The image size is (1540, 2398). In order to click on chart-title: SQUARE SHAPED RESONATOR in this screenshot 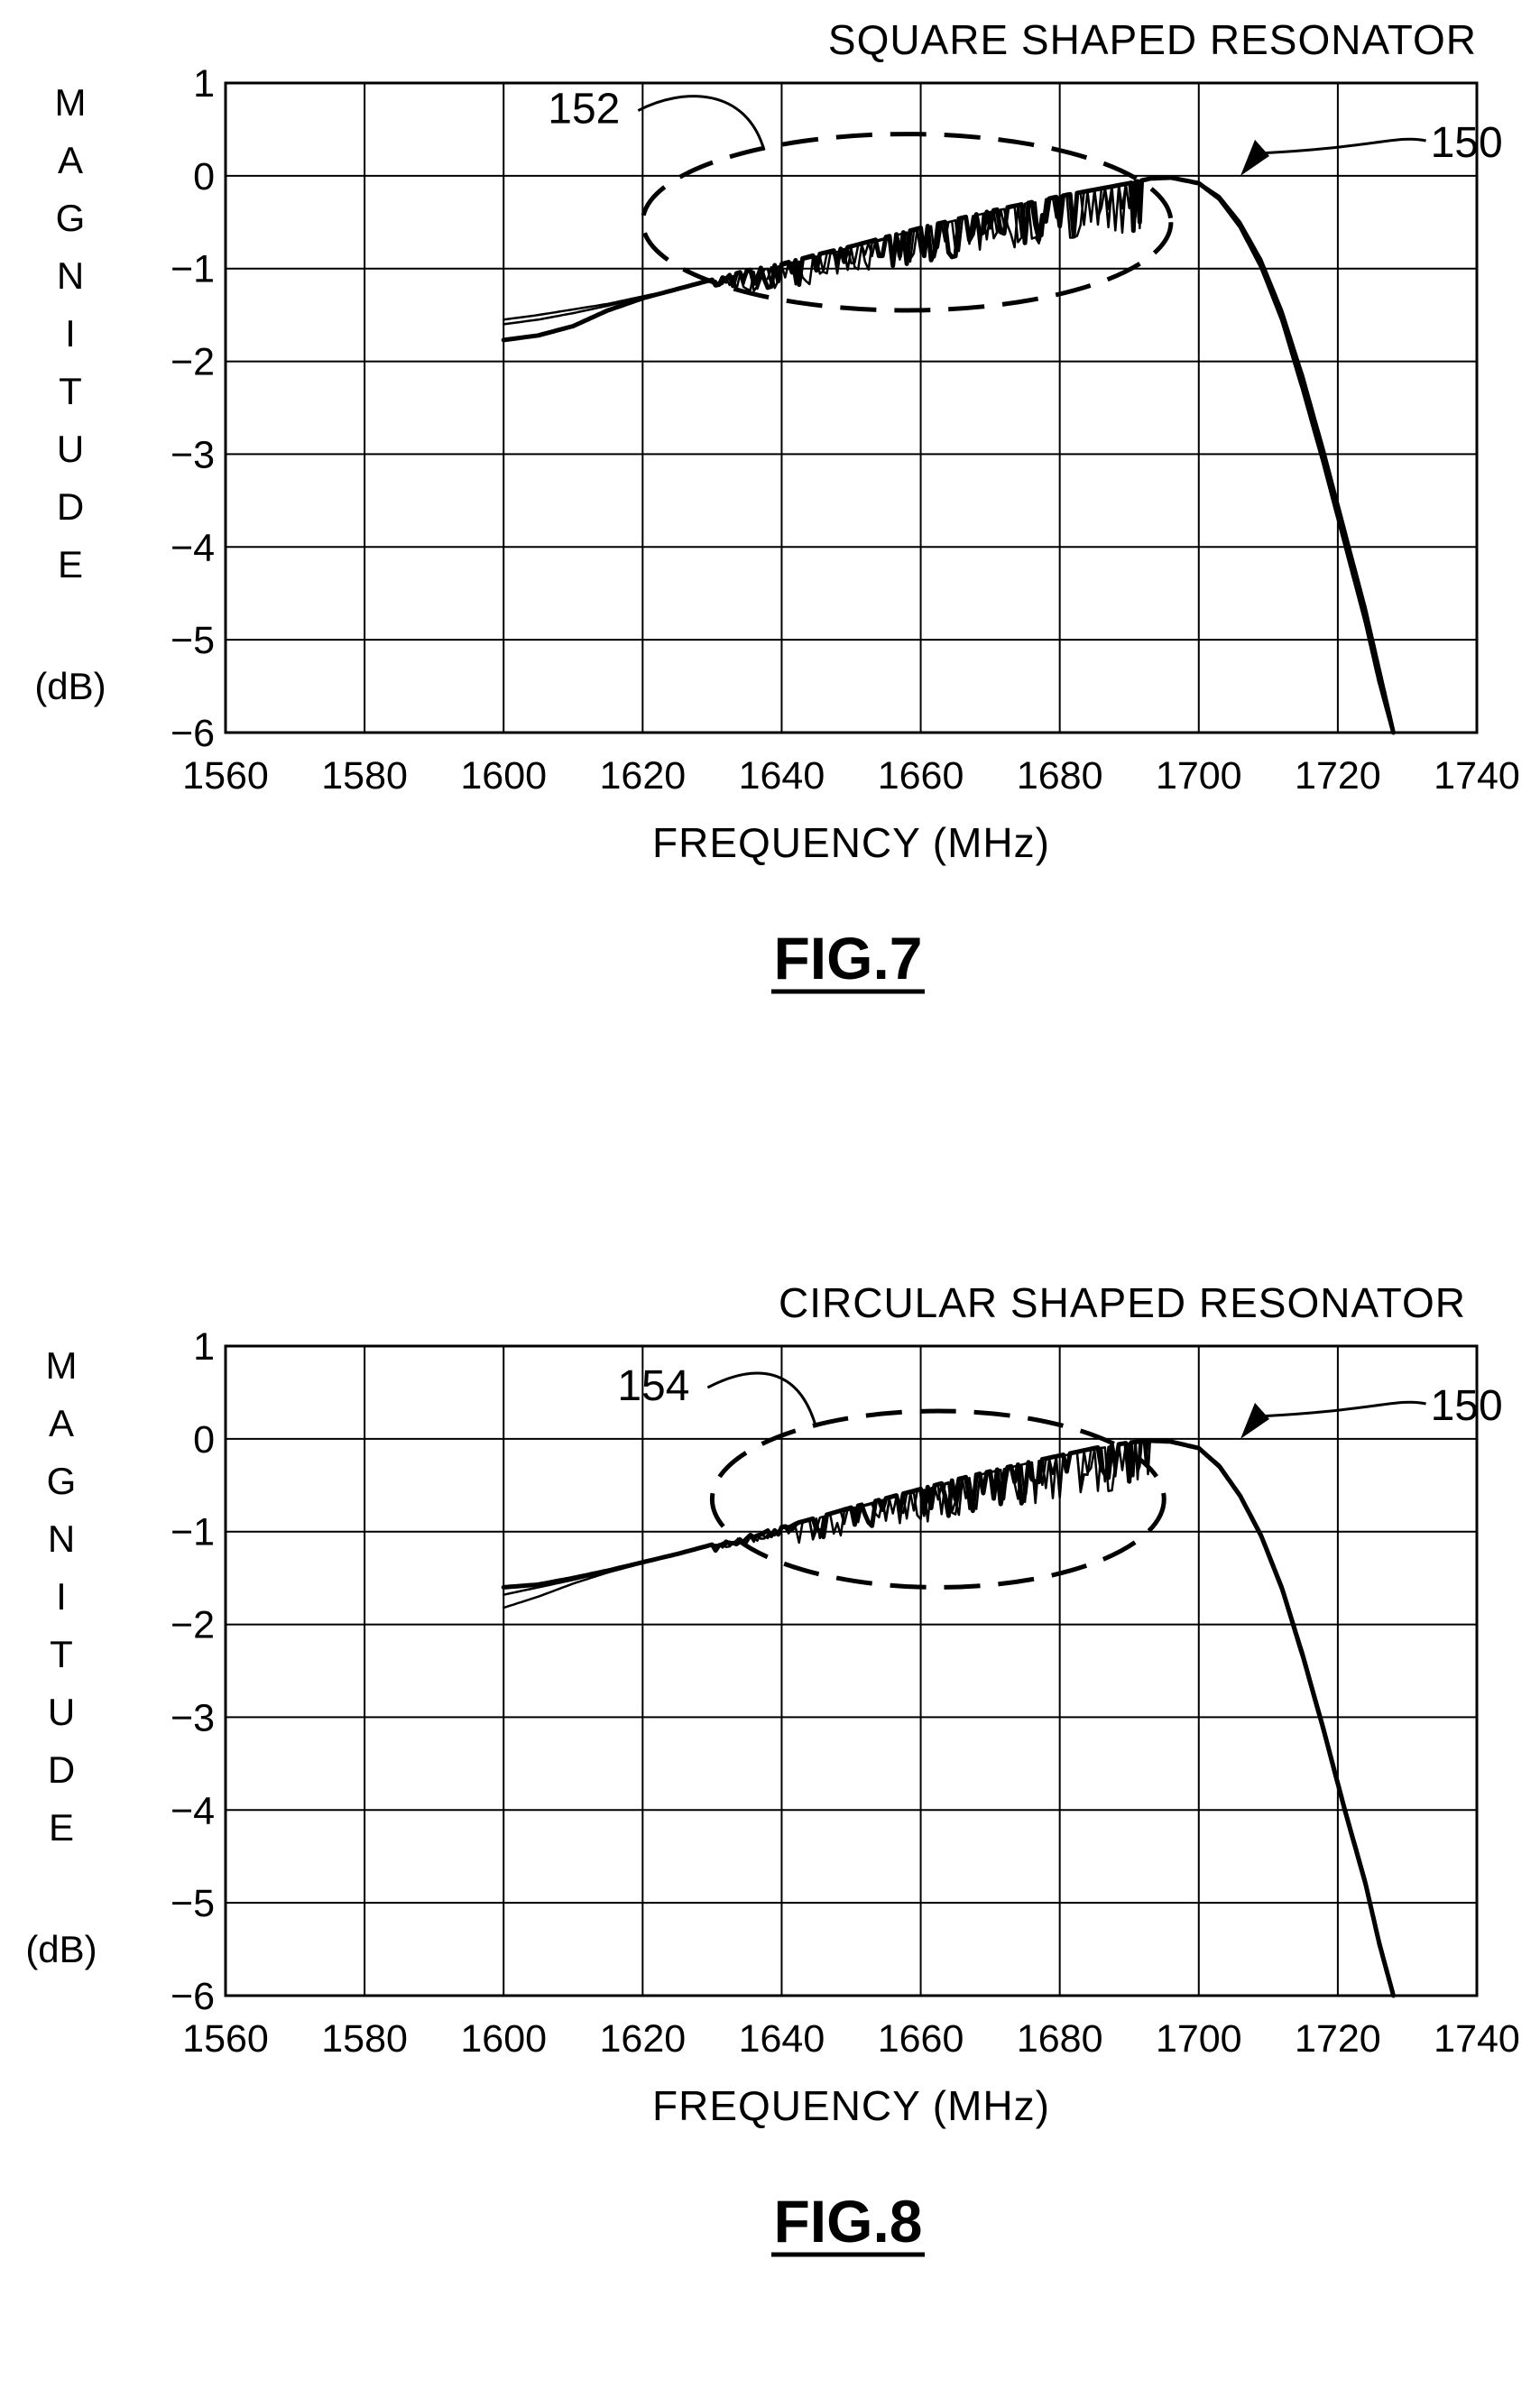, I will do `click(1152, 39)`.